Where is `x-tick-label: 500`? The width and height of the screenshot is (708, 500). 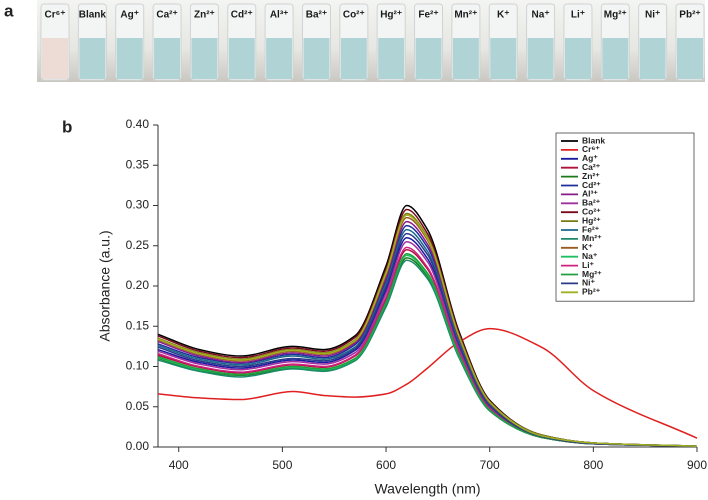 x-tick-label: 500 is located at coordinates (282, 465).